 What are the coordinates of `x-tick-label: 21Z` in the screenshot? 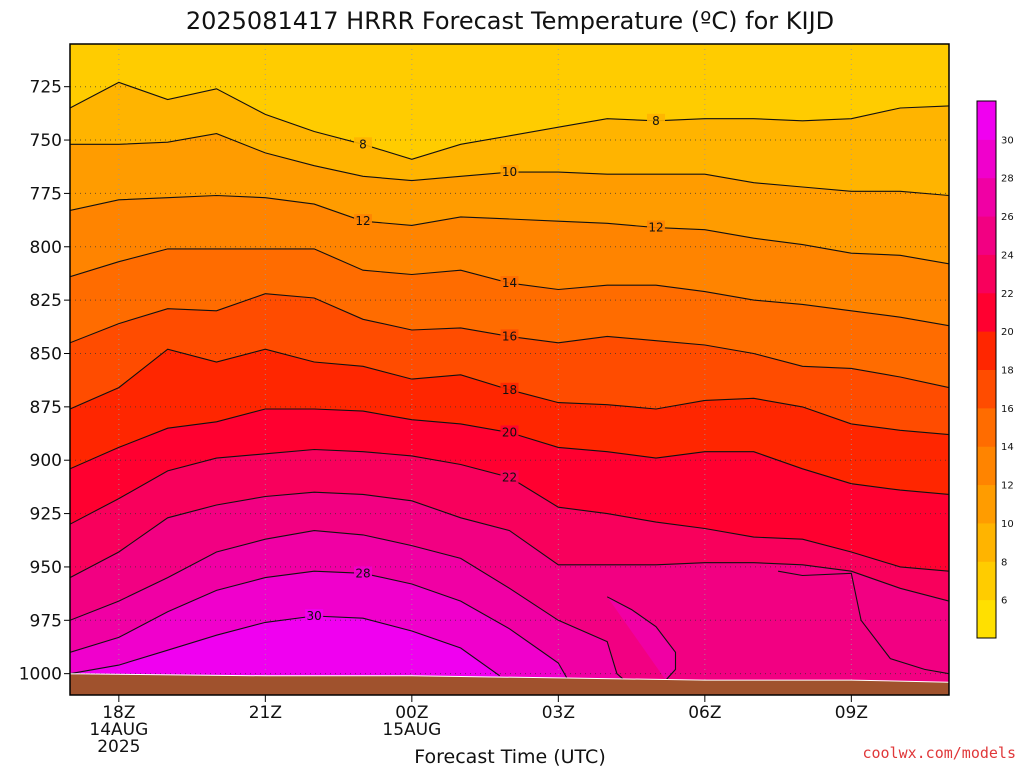 It's located at (265, 713).